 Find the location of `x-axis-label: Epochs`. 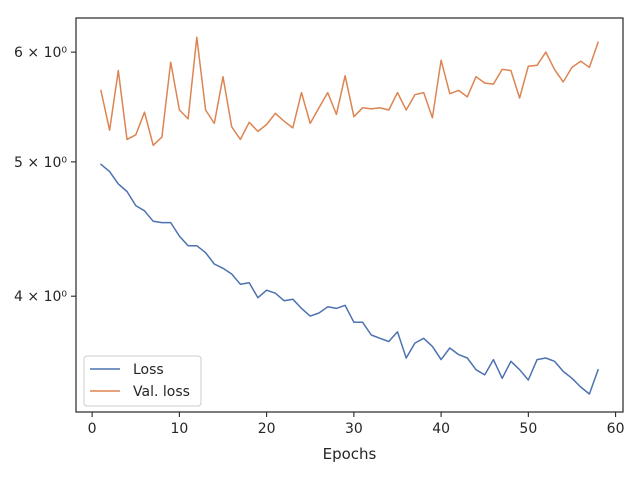

x-axis-label: Epochs is located at coordinates (350, 454).